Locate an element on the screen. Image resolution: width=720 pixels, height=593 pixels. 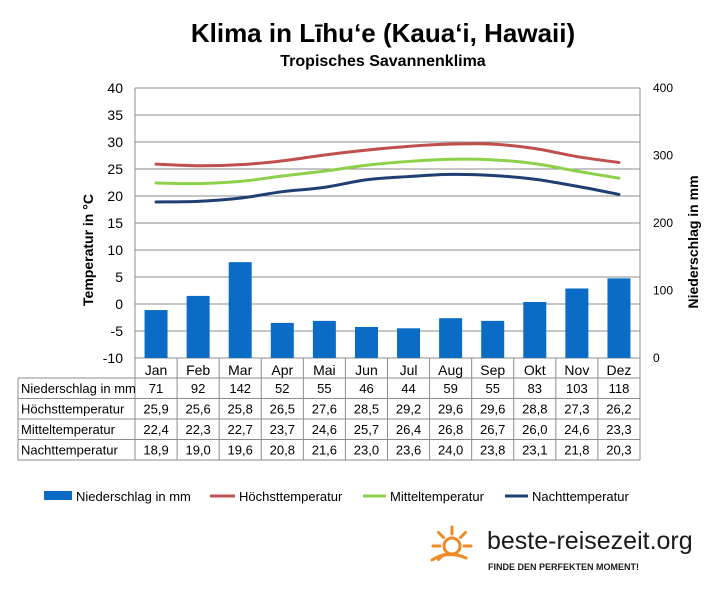
table-cell: 28,5 is located at coordinates (366, 409).